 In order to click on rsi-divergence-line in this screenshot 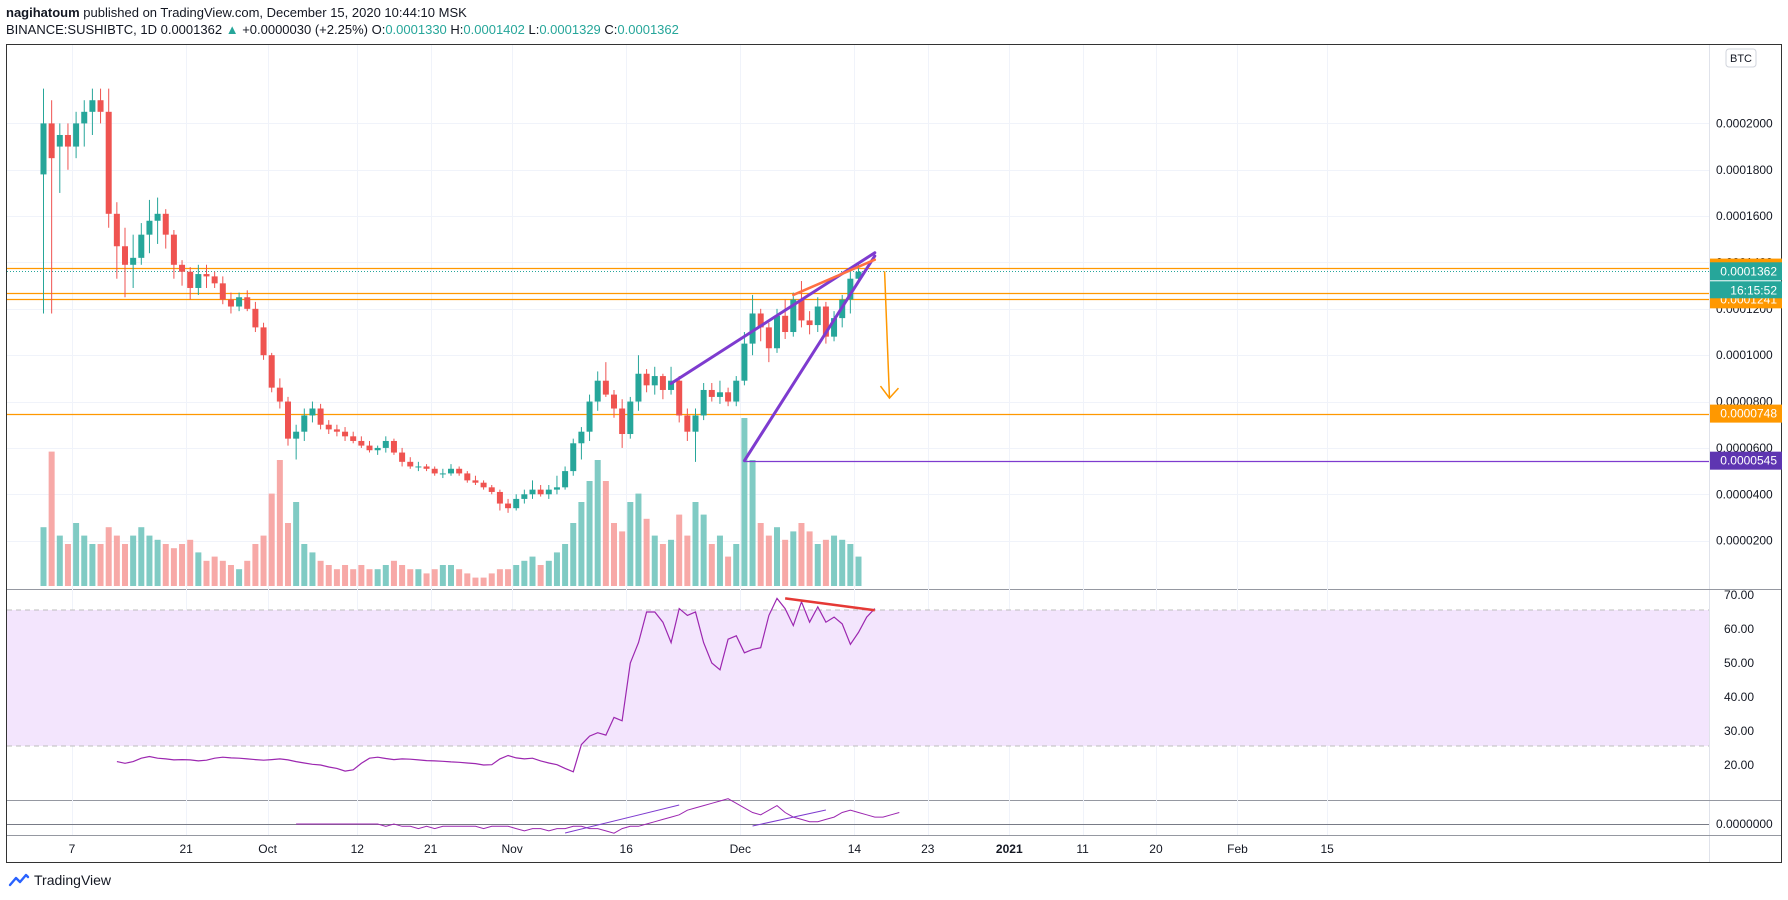, I will do `click(829, 604)`.